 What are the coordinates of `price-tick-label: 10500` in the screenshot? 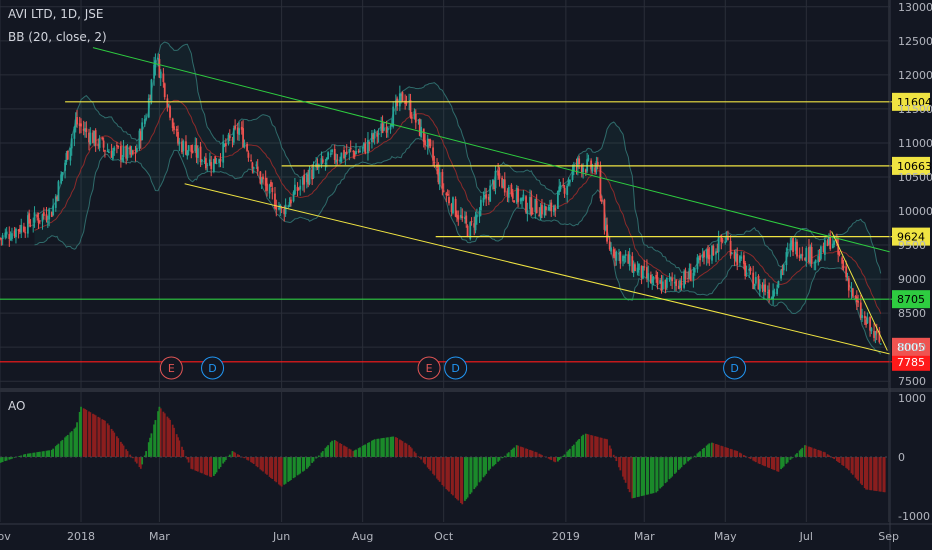 It's located at (915, 177).